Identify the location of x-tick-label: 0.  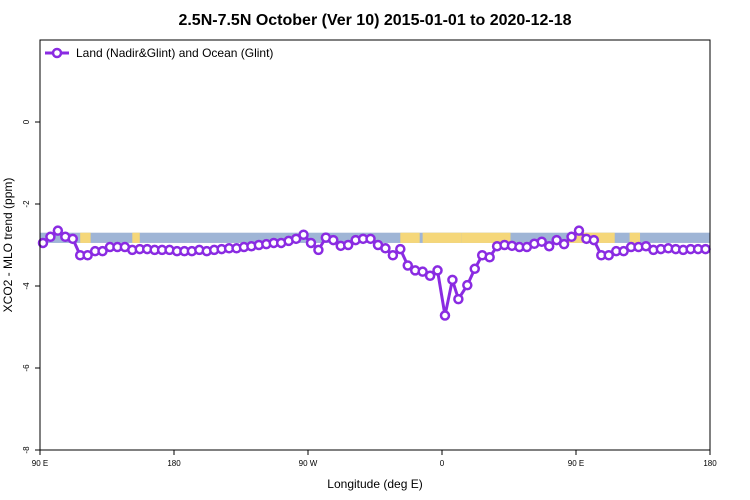
(442, 463).